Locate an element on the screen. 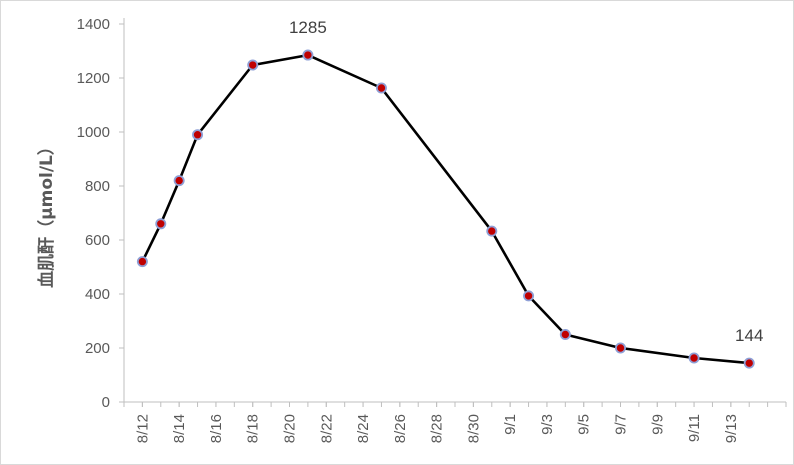 The width and height of the screenshot is (794, 465). x-tick-label: 8/24 is located at coordinates (363, 428).